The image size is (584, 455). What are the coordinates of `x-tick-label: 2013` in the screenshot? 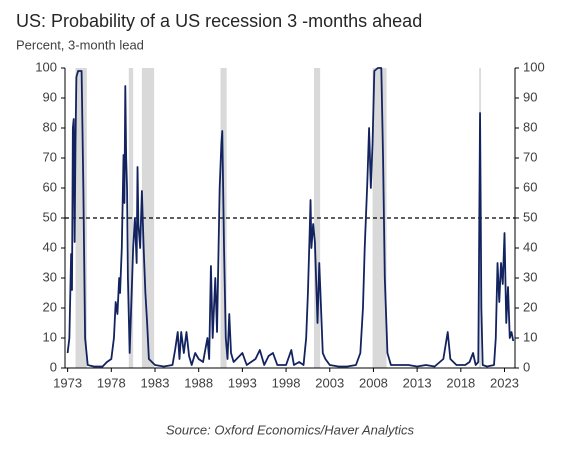 It's located at (417, 382).